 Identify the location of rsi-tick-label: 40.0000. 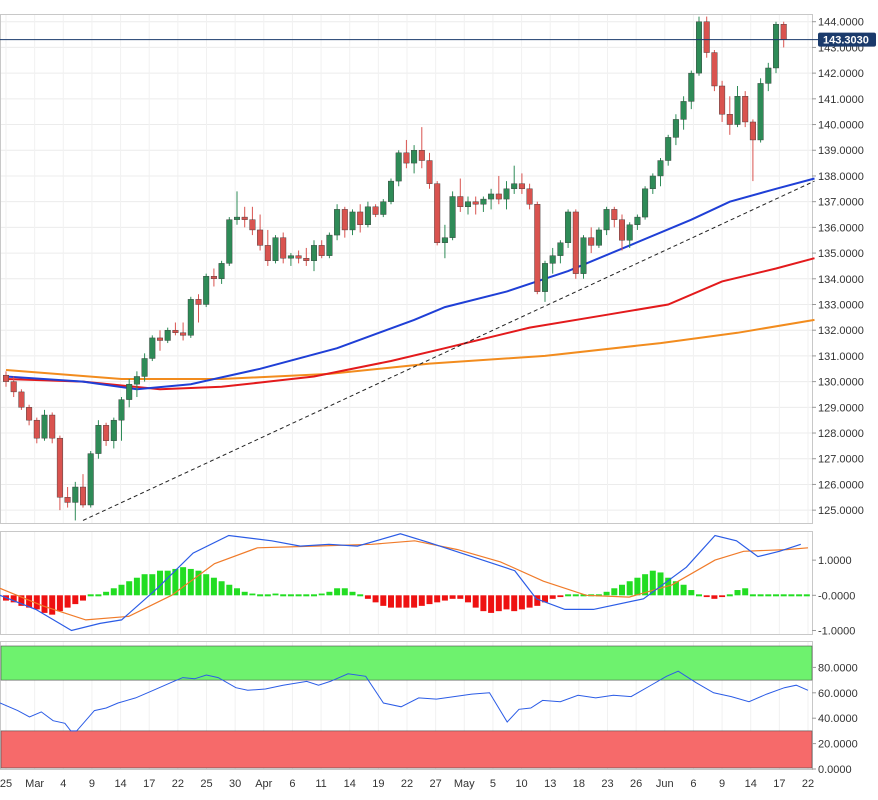
(838, 719).